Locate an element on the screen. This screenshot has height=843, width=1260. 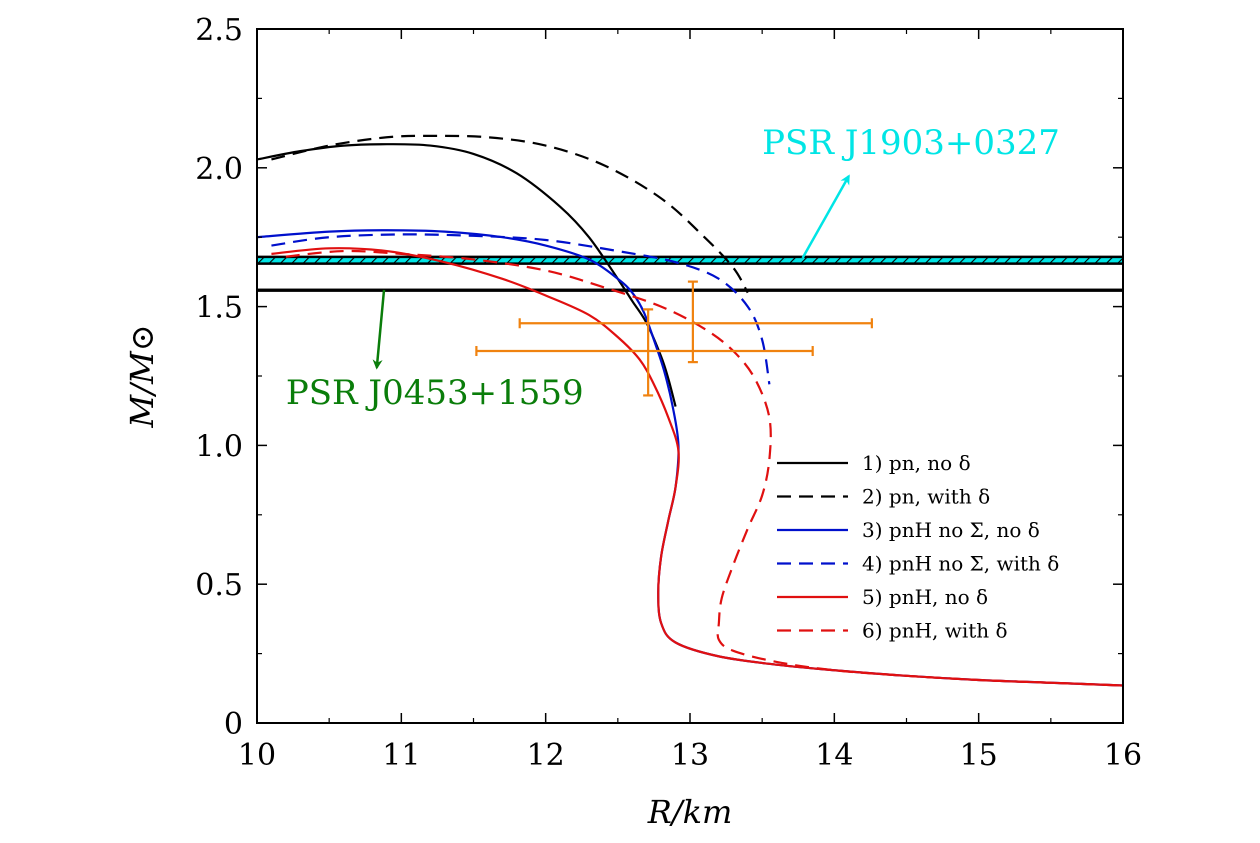
y-tick-label: 2.5 is located at coordinates (219, 30).